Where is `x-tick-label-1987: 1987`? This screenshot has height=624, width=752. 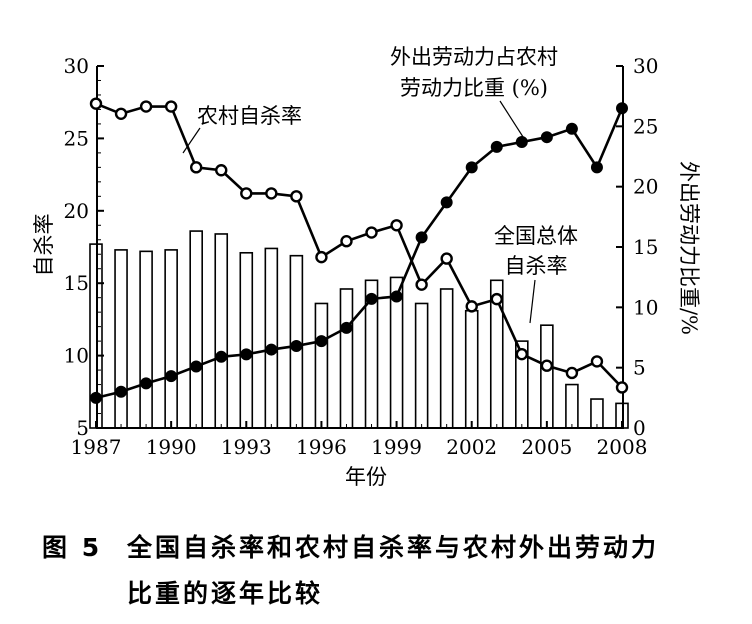 x-tick-label-1987: 1987 is located at coordinates (96, 447).